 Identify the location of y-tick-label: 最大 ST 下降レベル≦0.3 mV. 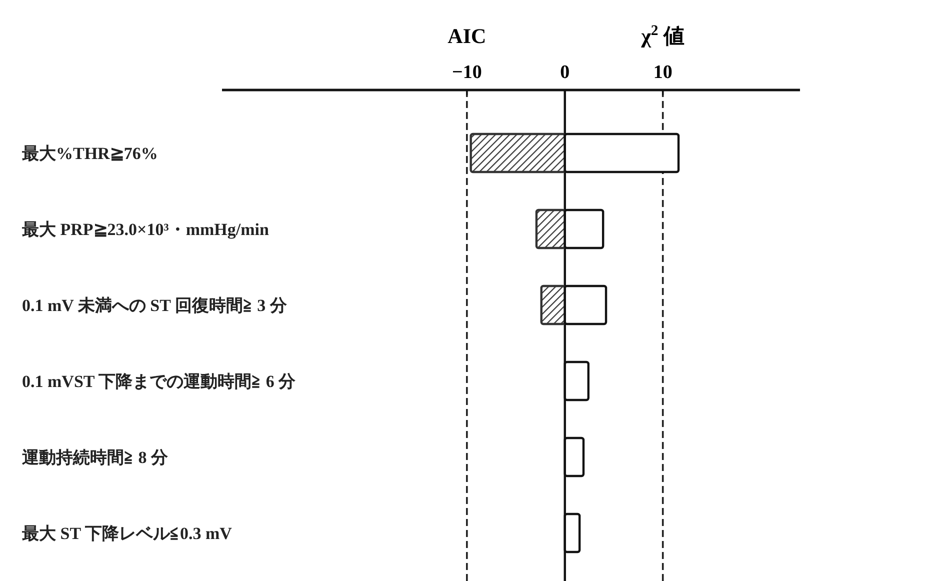
(127, 533).